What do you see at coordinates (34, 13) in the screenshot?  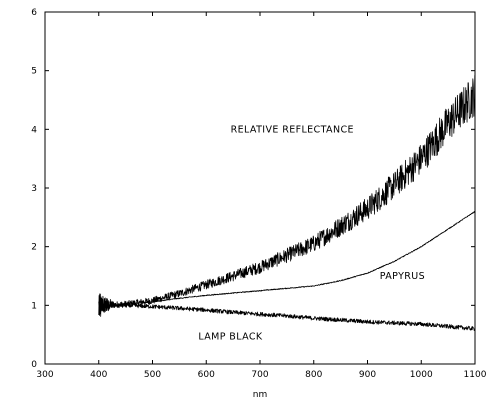 I see `y-tick-label: 6` at bounding box center [34, 13].